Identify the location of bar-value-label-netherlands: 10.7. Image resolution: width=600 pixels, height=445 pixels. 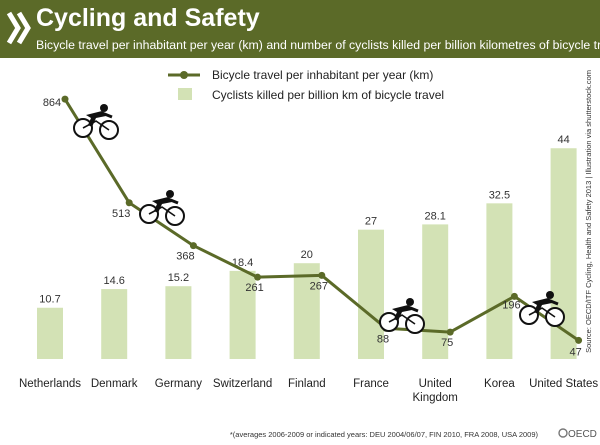
(49, 300).